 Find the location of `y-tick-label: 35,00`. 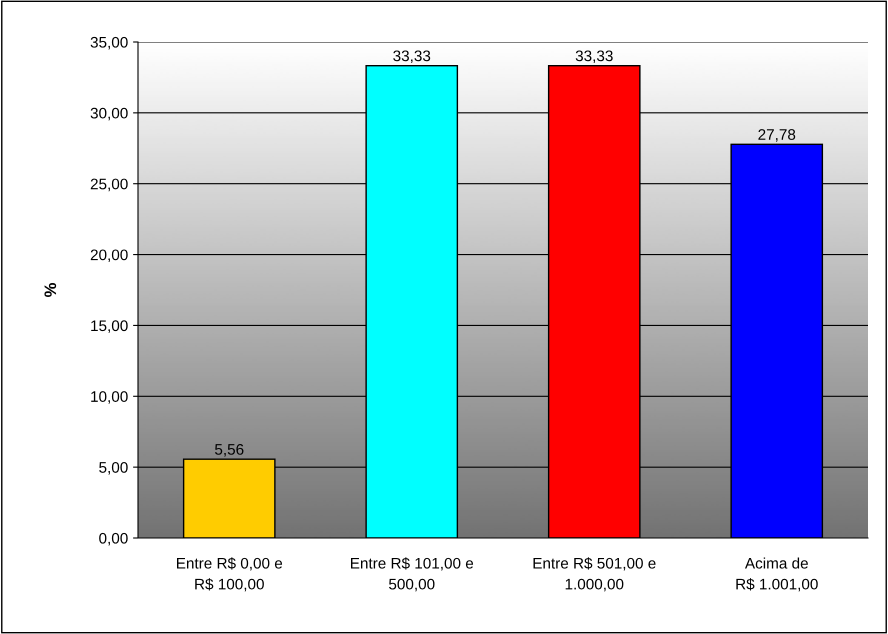

y-tick-label: 35,00 is located at coordinates (109, 43).